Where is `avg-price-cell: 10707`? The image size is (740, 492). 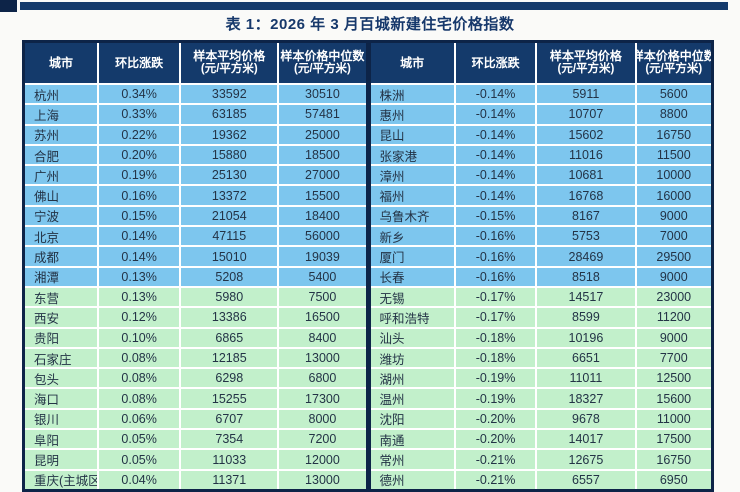
avg-price-cell: 10707 is located at coordinates (586, 114).